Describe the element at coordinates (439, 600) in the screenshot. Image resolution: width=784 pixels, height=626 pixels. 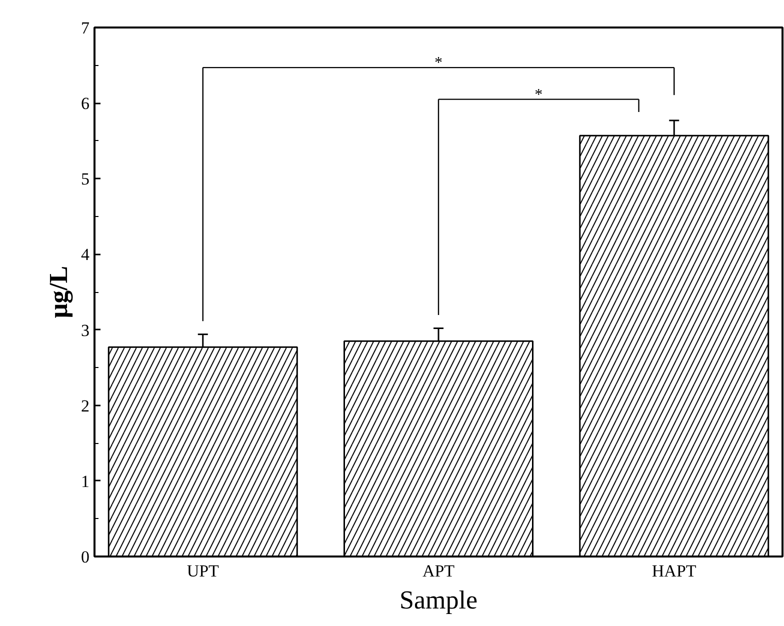
I see `x-axis-title: Sample` at that location.